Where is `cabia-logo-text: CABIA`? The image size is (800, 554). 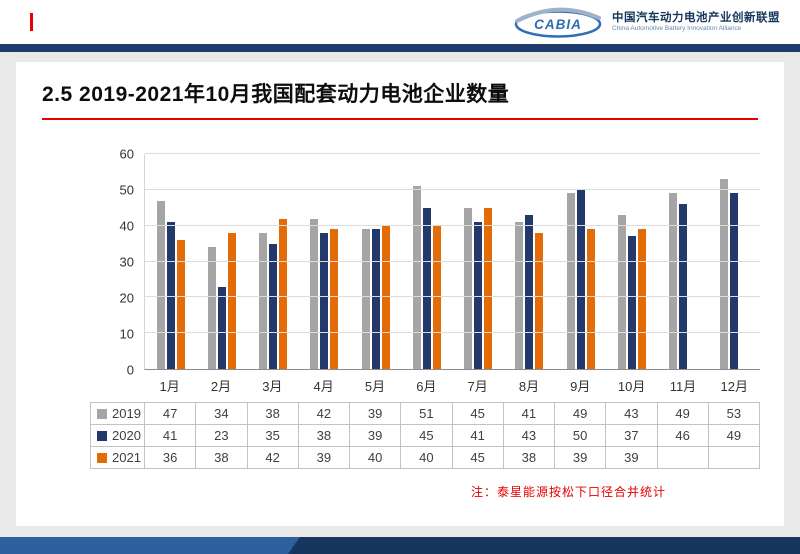
cabia-logo-text: CABIA is located at coordinates (558, 24).